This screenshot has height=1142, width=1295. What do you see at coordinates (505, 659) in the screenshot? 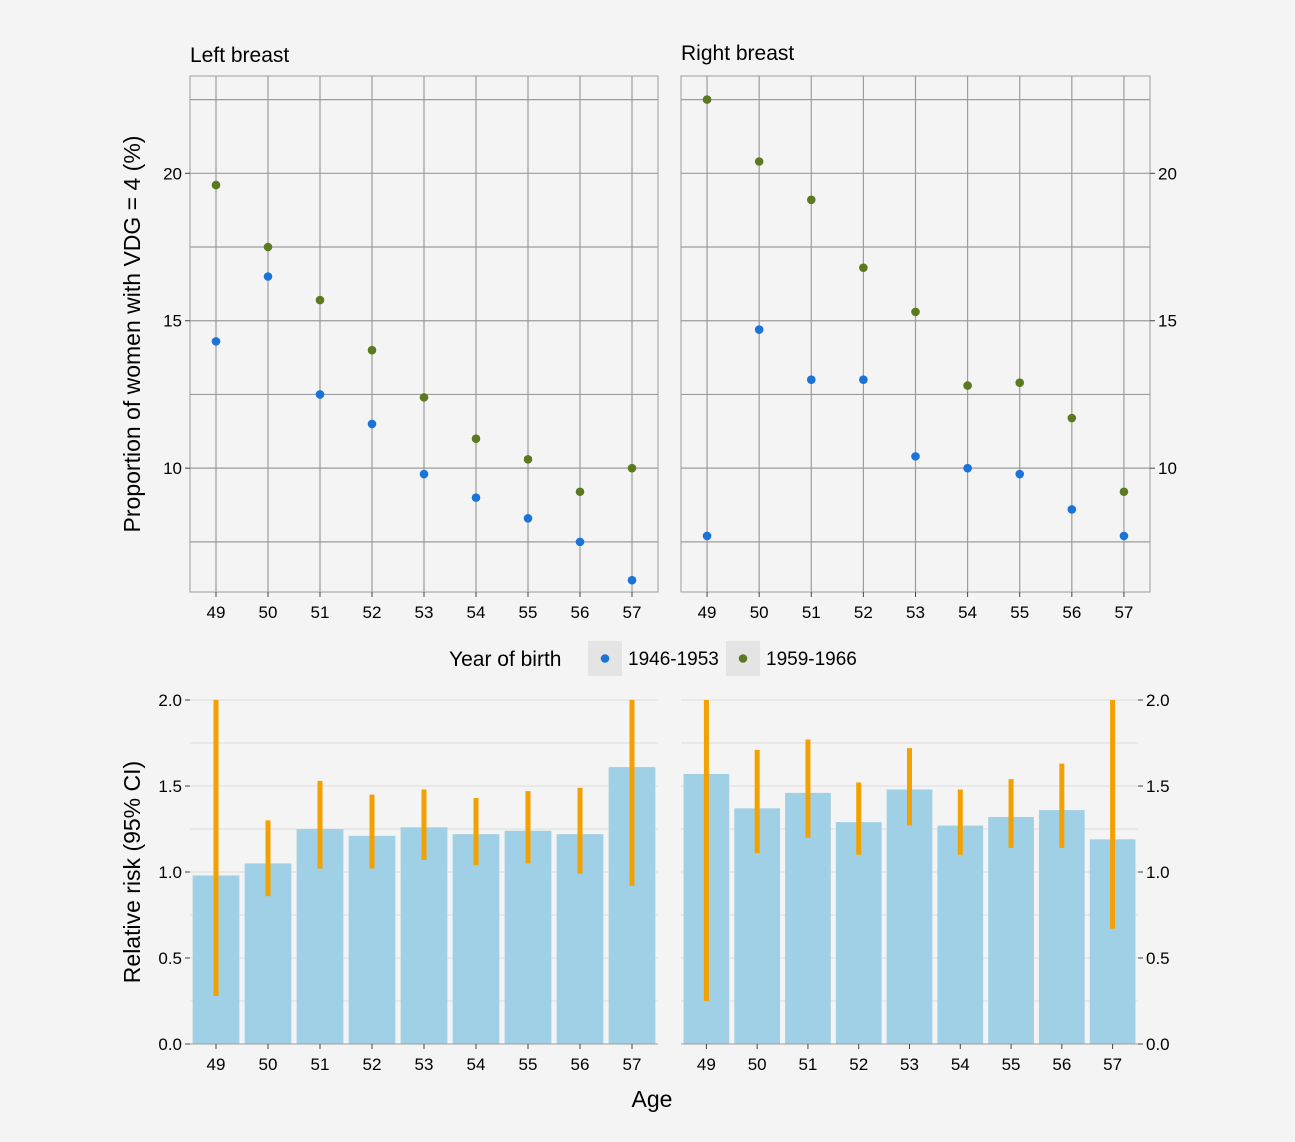
I see `legend-title: Year of birth` at bounding box center [505, 659].